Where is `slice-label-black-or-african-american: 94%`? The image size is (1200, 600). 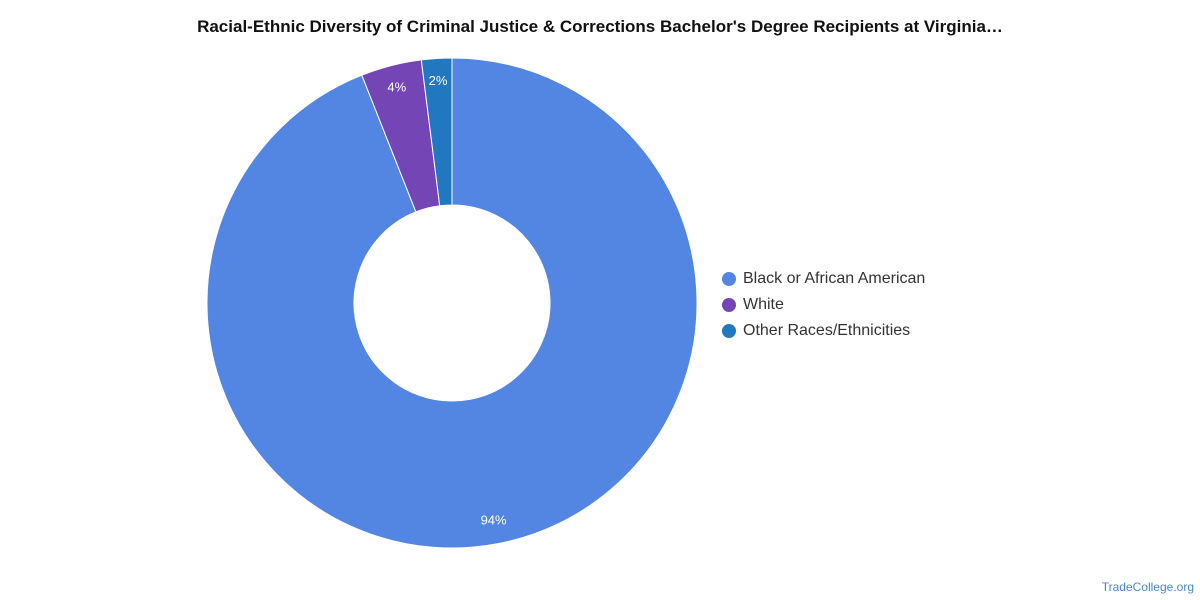
slice-label-black-or-african-american: 94% is located at coordinates (494, 520).